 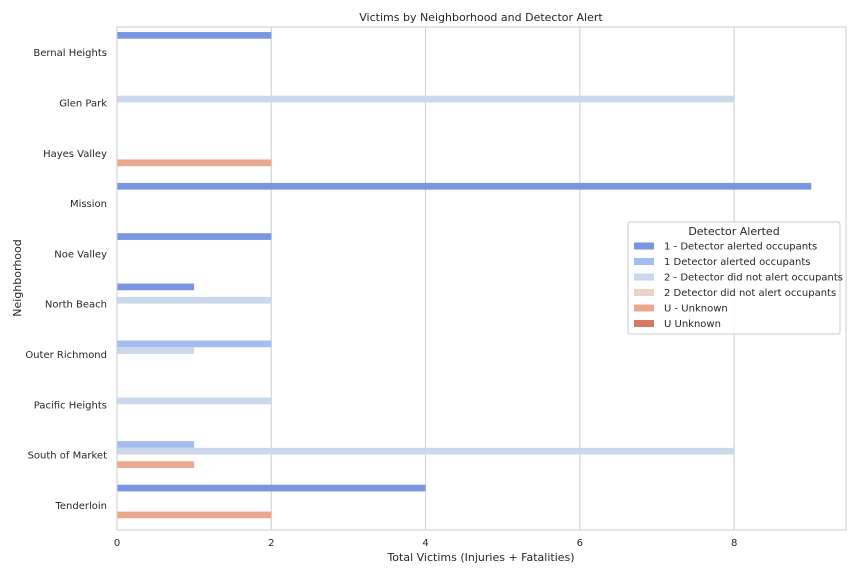 I want to click on legend-label: U - Unknown, so click(x=696, y=309).